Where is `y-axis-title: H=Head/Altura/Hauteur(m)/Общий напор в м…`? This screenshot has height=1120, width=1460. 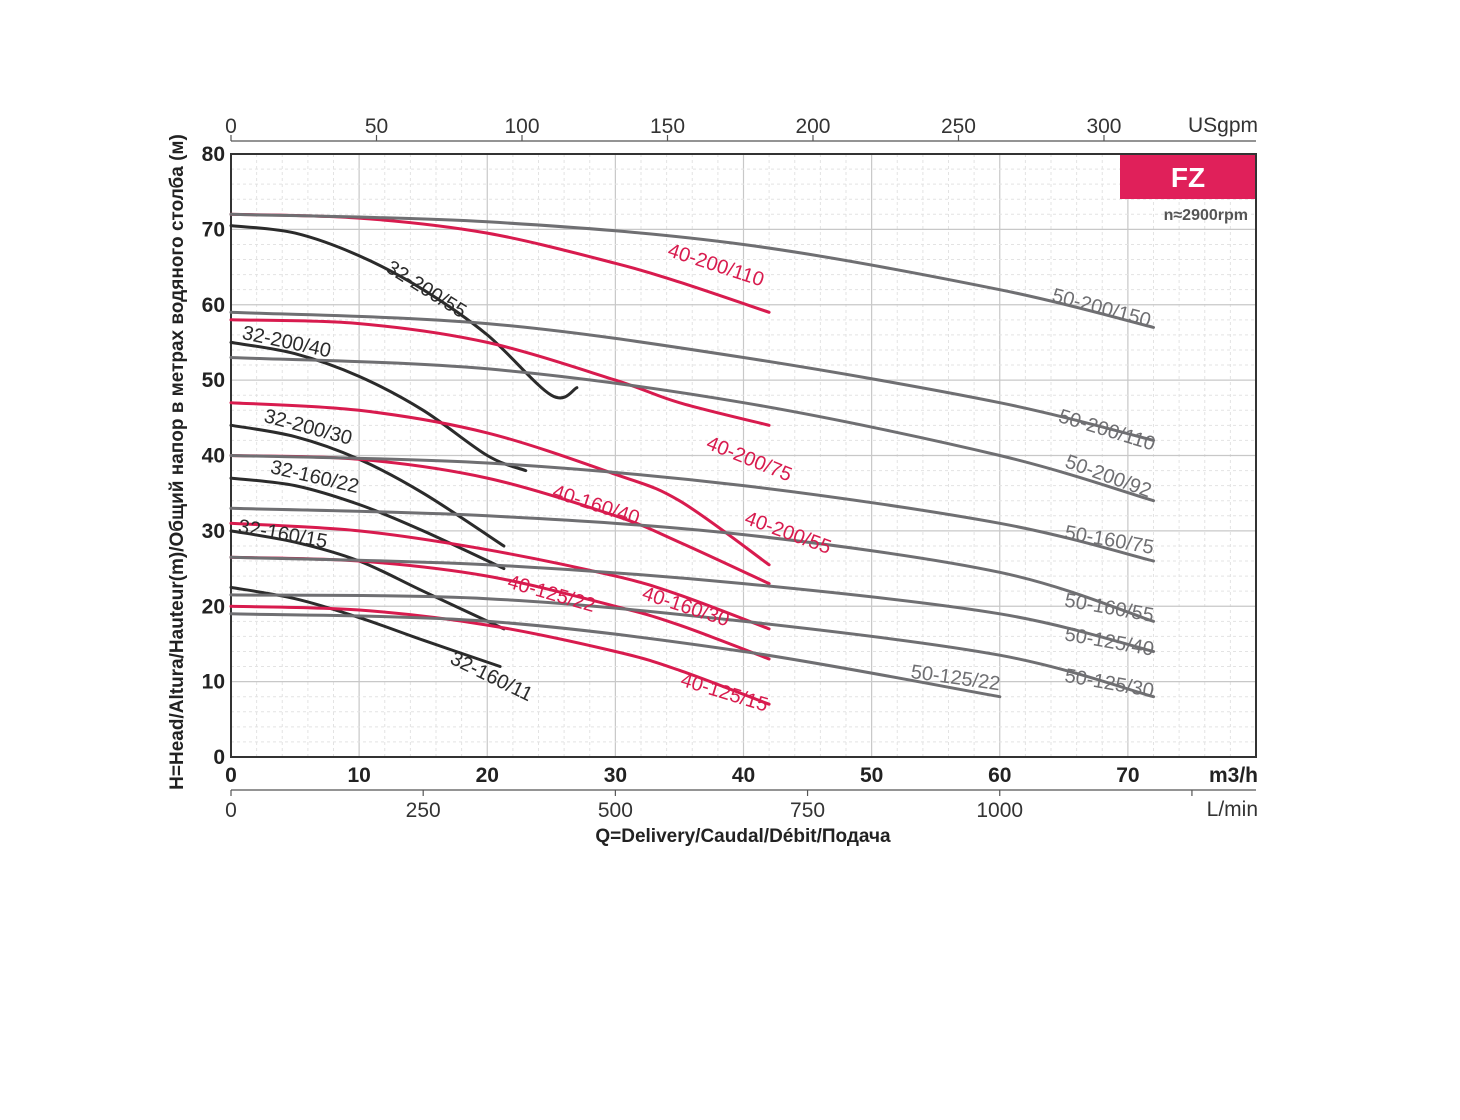
y-axis-title: H=Head/Altura/Hauteur(m)/Общий напор в м… is located at coordinates (177, 462).